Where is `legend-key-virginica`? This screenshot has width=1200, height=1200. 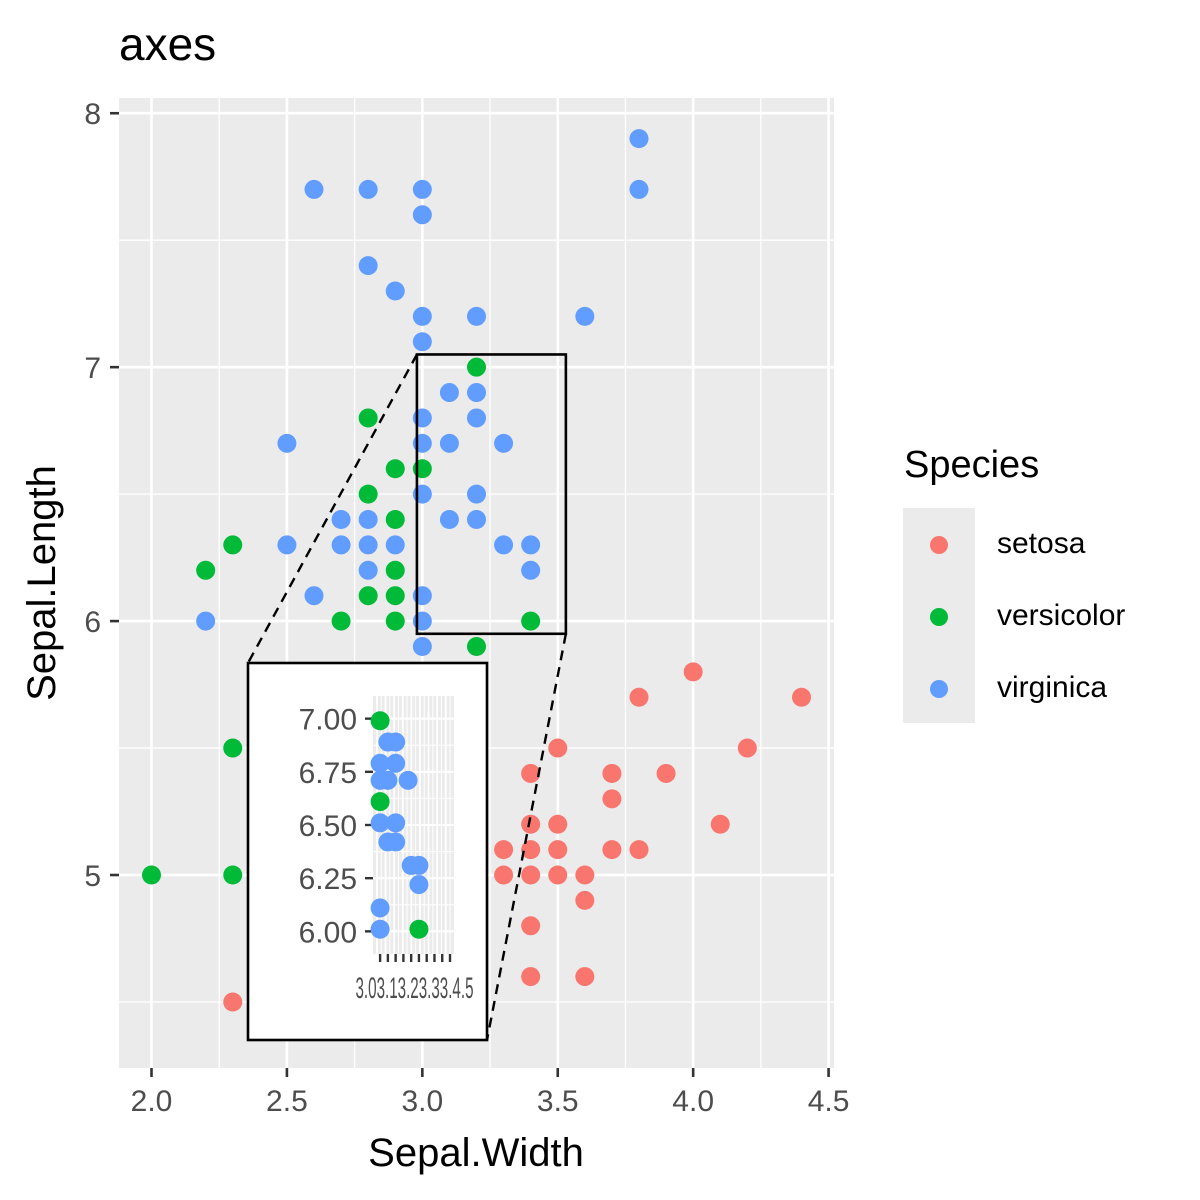 legend-key-virginica is located at coordinates (939, 689).